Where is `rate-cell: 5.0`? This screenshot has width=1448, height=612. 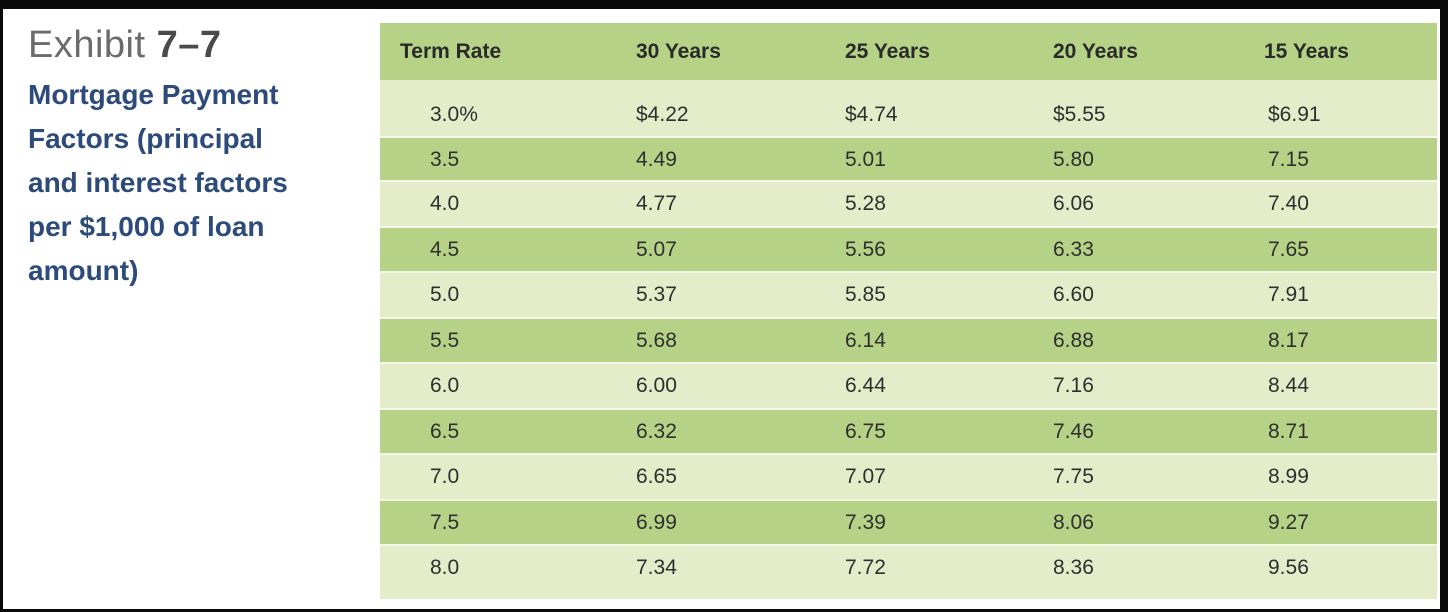 rate-cell: 5.0 is located at coordinates (445, 294).